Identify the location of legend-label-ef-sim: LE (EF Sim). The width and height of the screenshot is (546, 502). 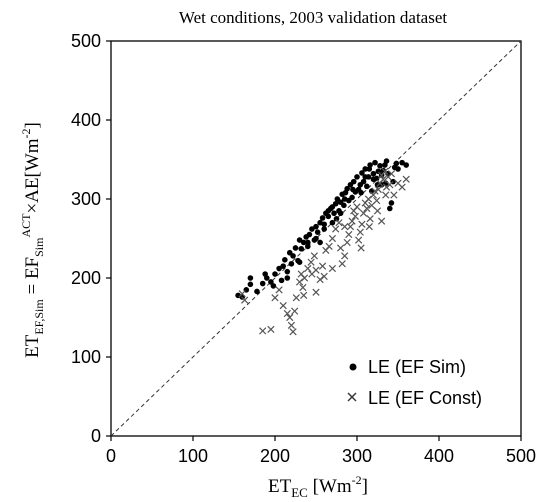
(417, 367).